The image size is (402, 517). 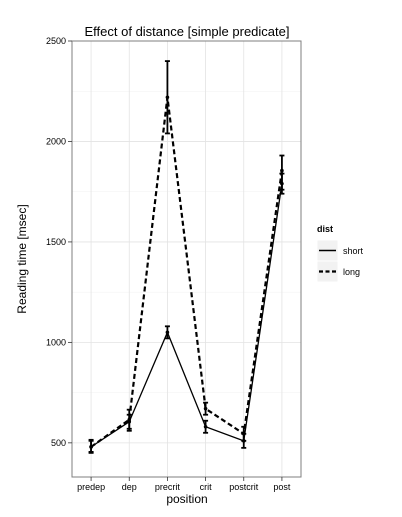 What do you see at coordinates (129, 487) in the screenshot?
I see `x-tick-label: dep` at bounding box center [129, 487].